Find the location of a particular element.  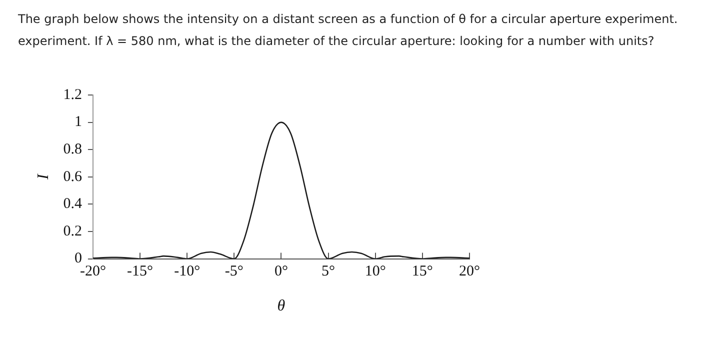

y-tick-label: 0 is located at coordinates (78, 258).